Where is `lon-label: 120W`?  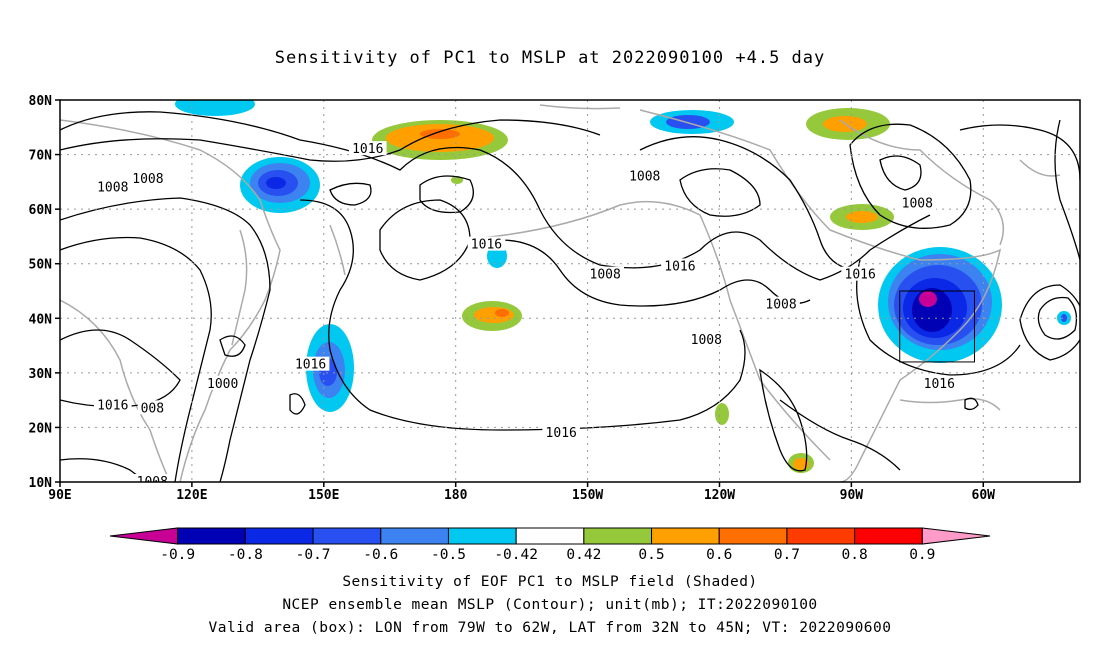 lon-label: 120W is located at coordinates (719, 495).